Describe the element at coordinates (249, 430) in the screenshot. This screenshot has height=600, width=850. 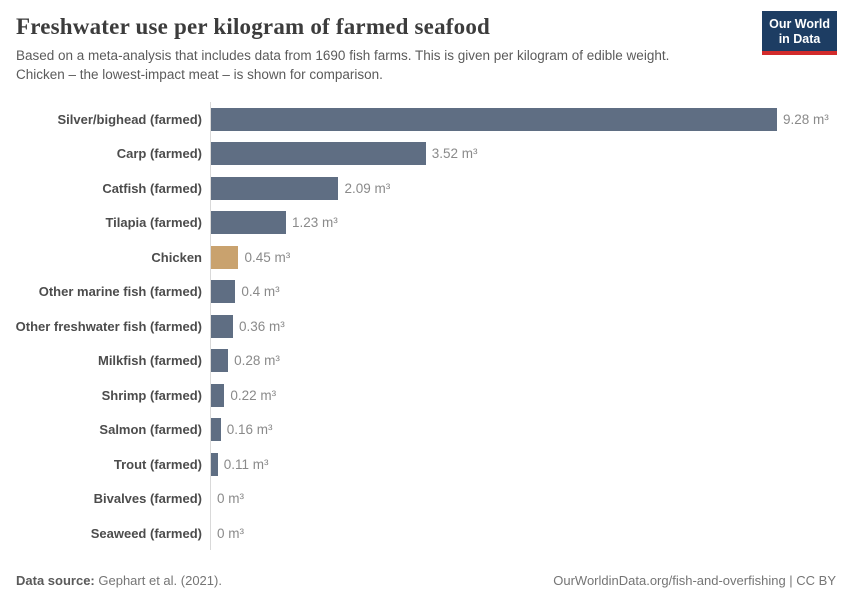
I see `value-label: 0.16 m³` at that location.